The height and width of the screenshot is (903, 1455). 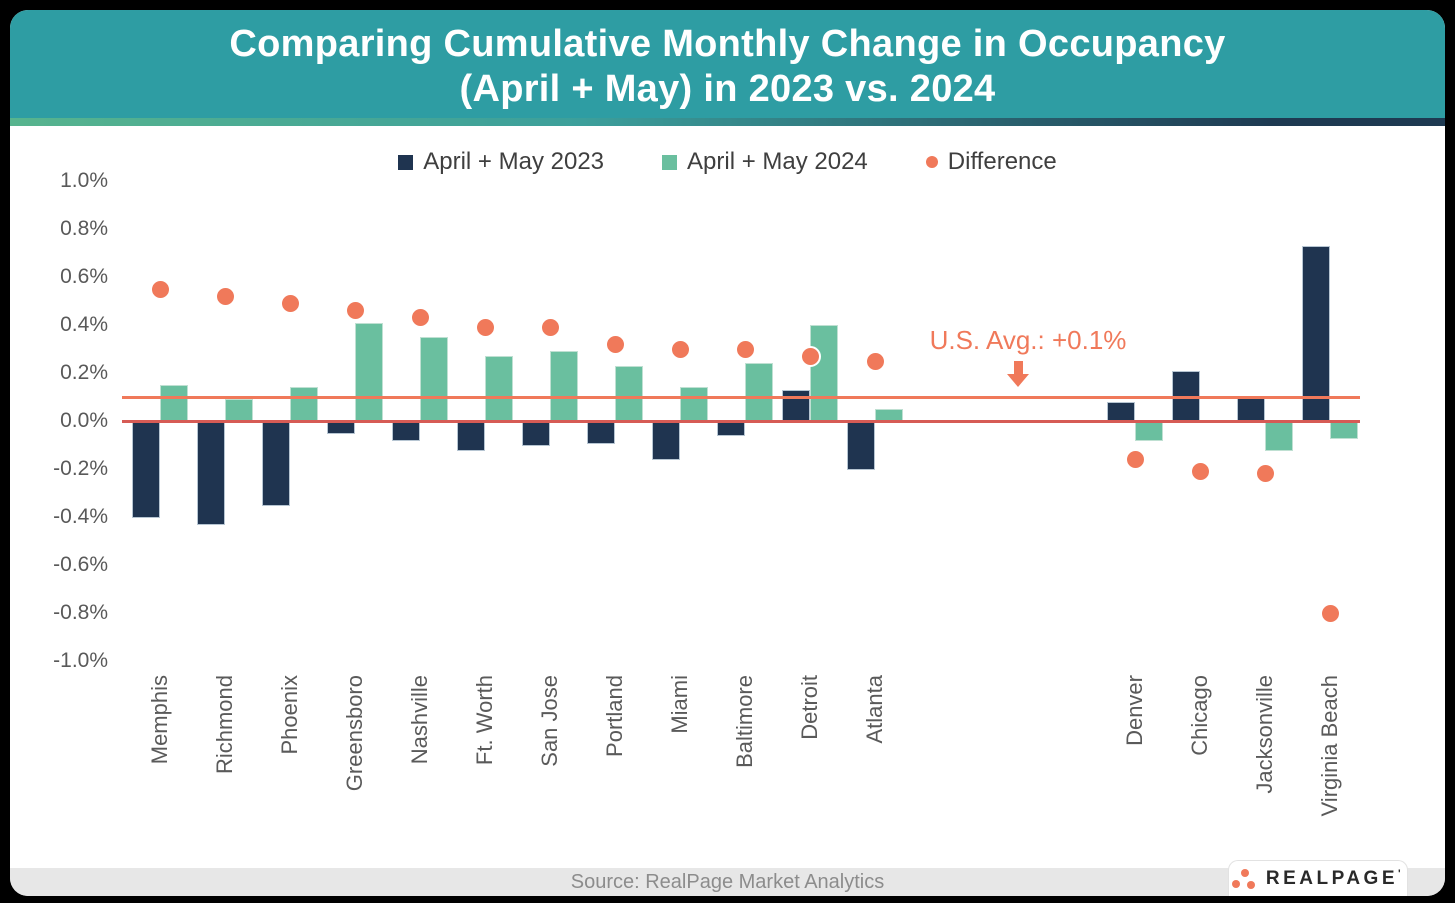 I want to click on zero-axis-line, so click(x=741, y=421).